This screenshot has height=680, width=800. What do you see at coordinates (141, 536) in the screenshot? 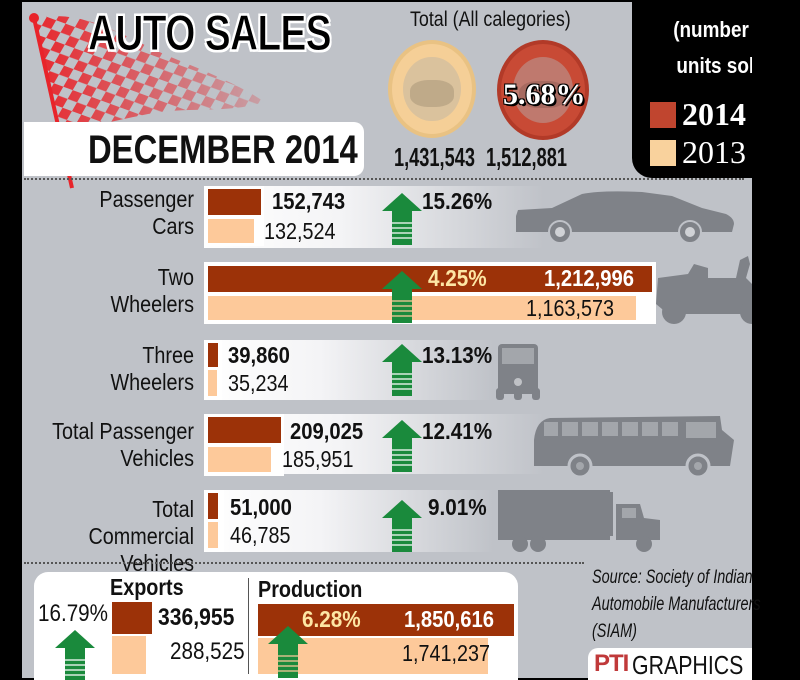
I see `row-label-total-commercial-vehicles: Total Commercial Vehicles` at bounding box center [141, 536].